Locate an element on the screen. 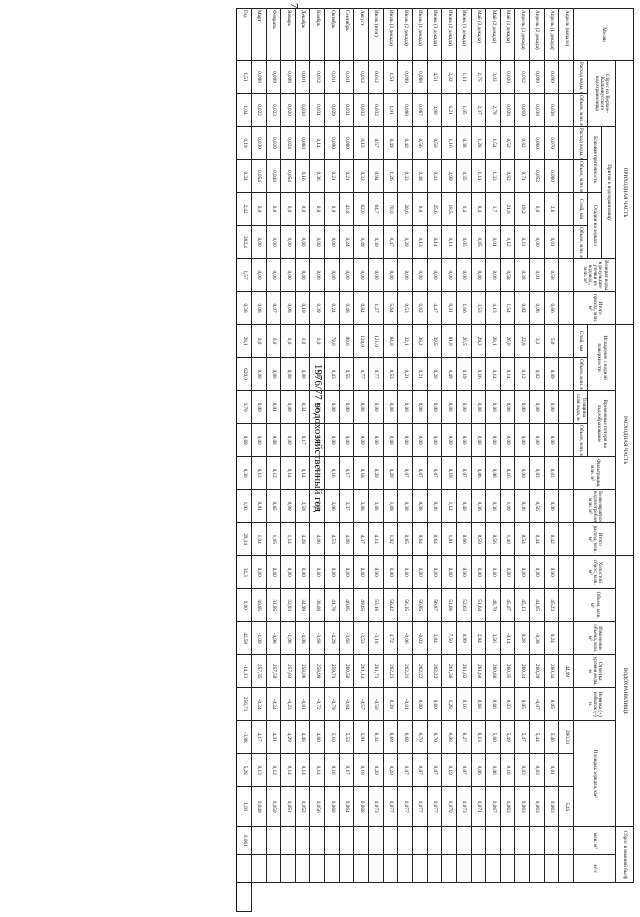 This screenshot has height=917, width=640. value-cell: 3,37 is located at coordinates (346, 506).